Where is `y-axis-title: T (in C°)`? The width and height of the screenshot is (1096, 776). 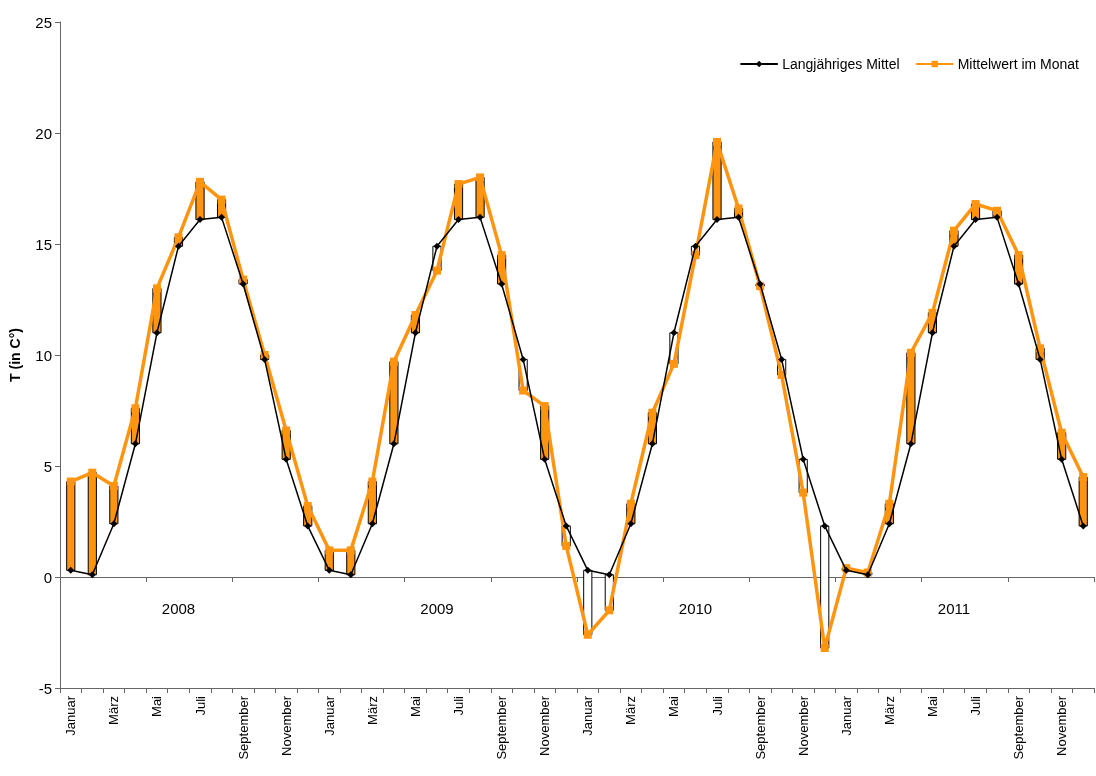
y-axis-title: T (in C°) is located at coordinates (15, 355).